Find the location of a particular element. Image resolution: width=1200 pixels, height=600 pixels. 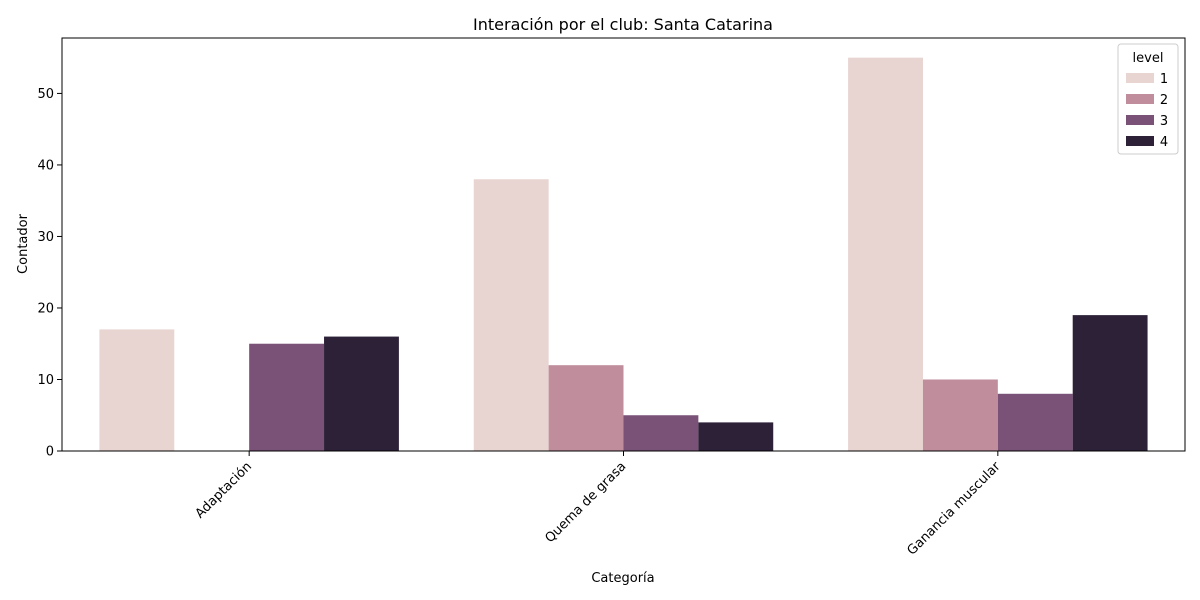

legend-title: level is located at coordinates (1148, 58).